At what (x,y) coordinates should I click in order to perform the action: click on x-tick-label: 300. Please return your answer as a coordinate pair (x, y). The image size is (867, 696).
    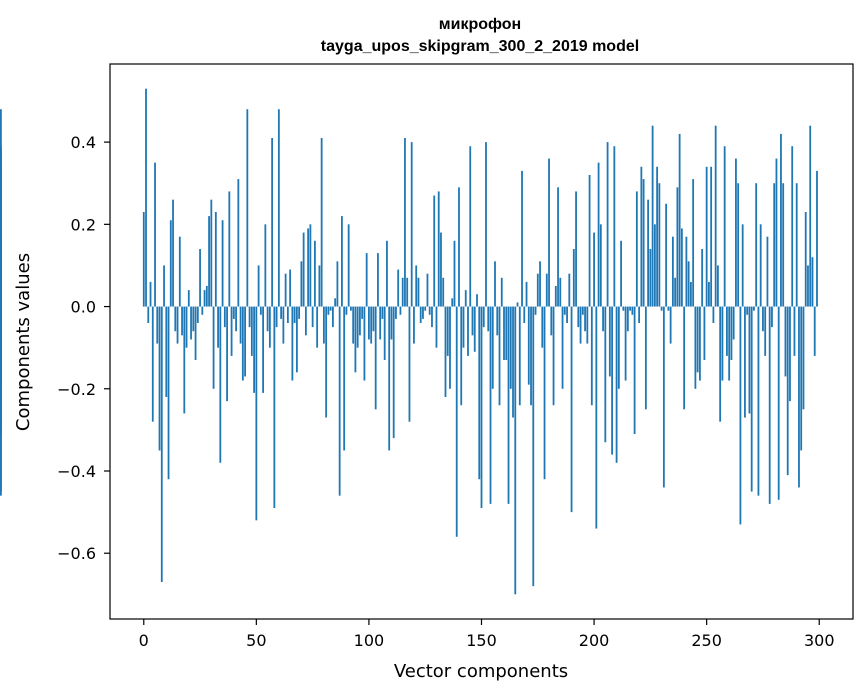
    Looking at the image, I should click on (819, 640).